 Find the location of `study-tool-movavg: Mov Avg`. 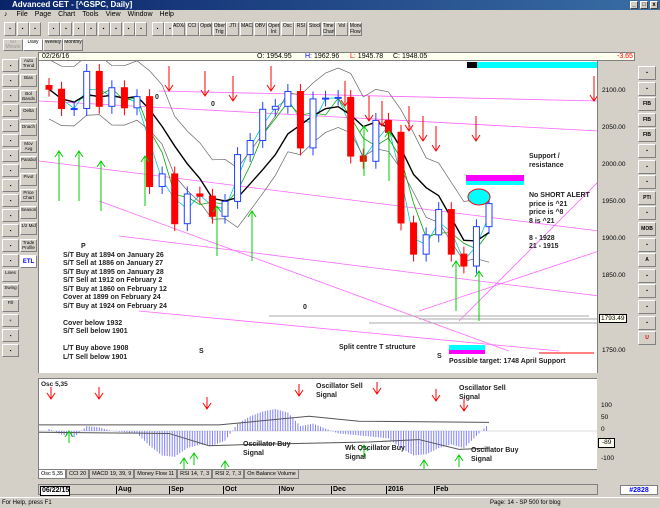

study-tool-movavg: Mov Avg is located at coordinates (28, 146).